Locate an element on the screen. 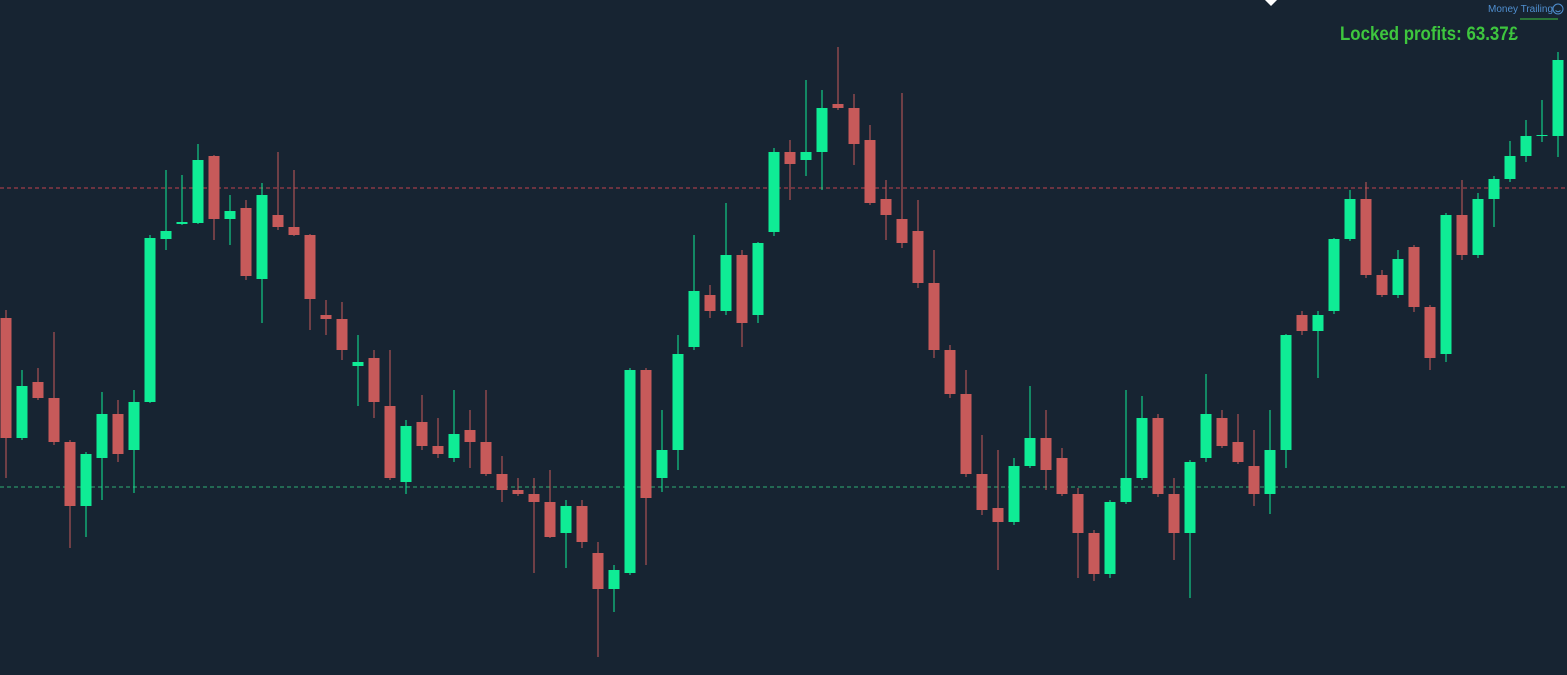 Image resolution: width=1567 pixels, height=675 pixels. smiley-mouth is located at coordinates (1558, 11).